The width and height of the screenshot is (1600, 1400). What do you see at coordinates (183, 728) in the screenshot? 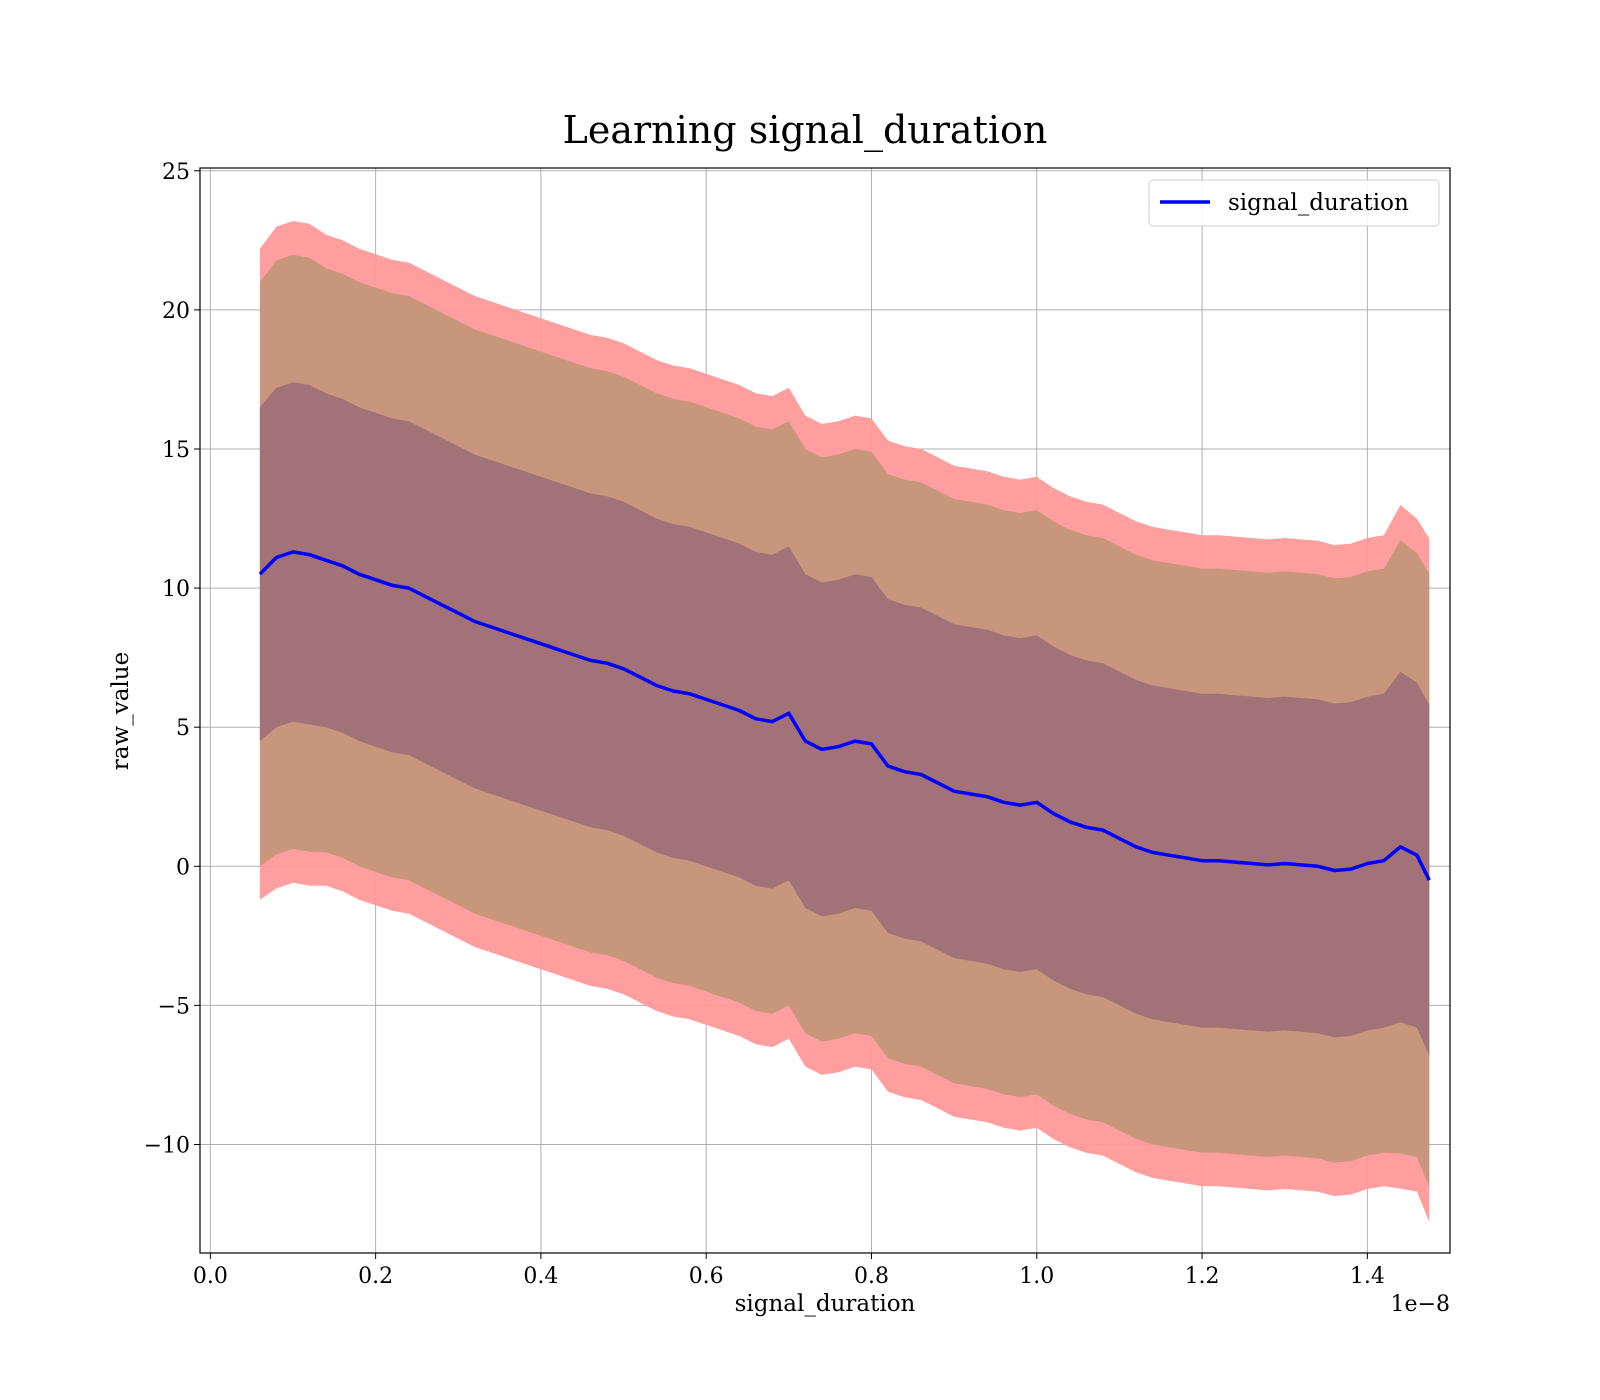
I see `y-tick-label: 5` at bounding box center [183, 728].